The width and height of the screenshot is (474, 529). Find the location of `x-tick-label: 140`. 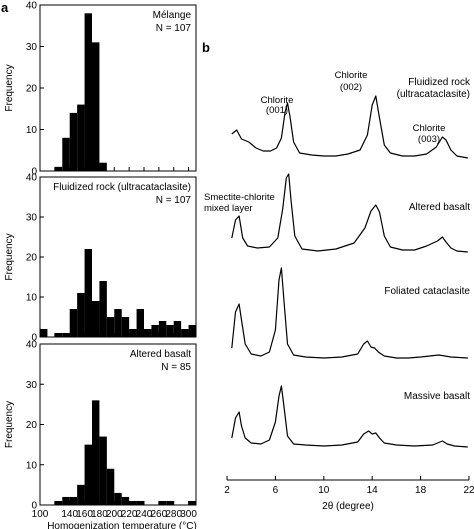

x-tick-label: 140 is located at coordinates (69, 514).